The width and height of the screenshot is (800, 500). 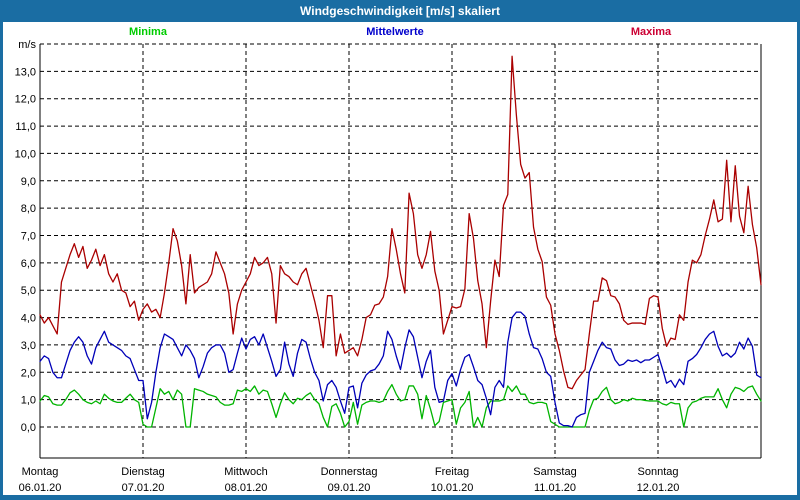 What do you see at coordinates (554, 472) in the screenshot?
I see `x-day-name-label: Samstag` at bounding box center [554, 472].